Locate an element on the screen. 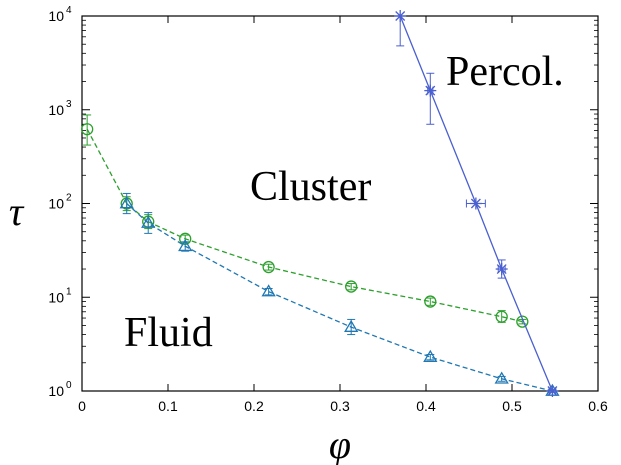  region-label-fluid: Fluid is located at coordinates (168, 333).